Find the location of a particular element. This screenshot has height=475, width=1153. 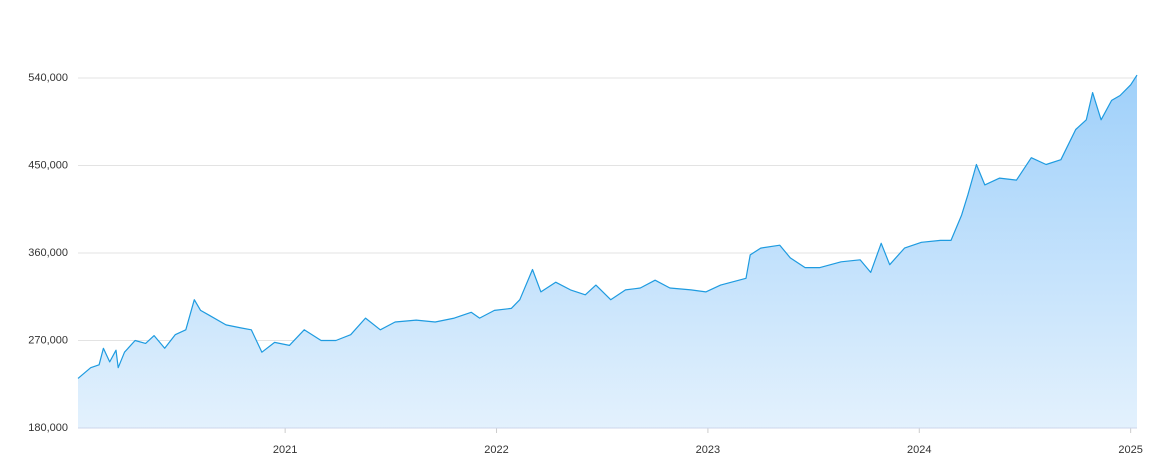

x-tick-label: 2021 is located at coordinates (285, 450).